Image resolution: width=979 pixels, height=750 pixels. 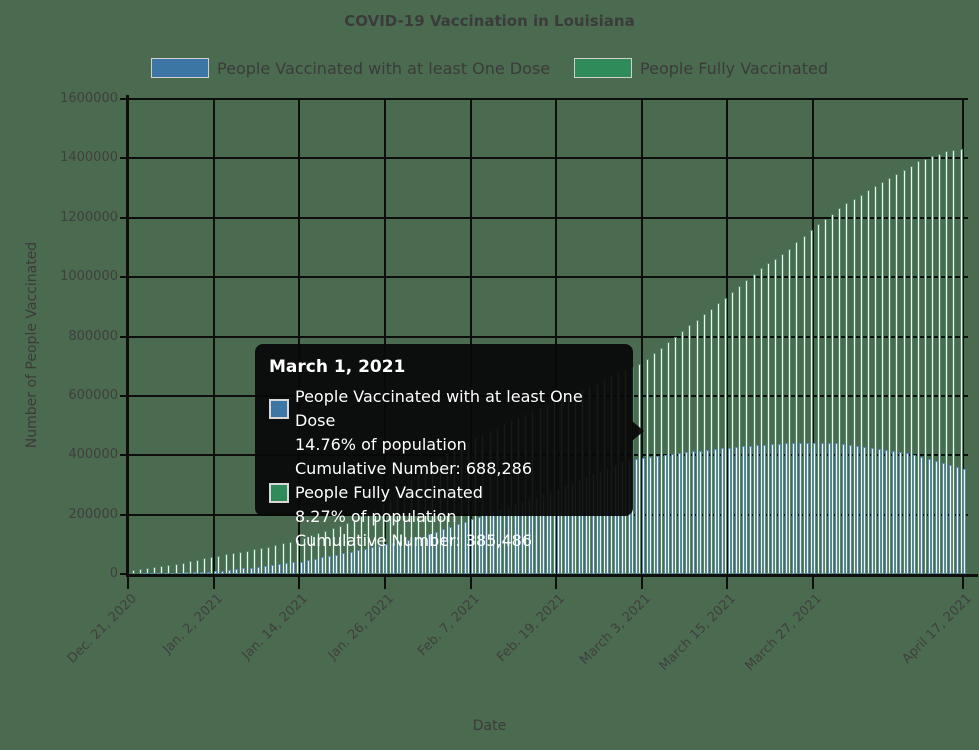 I want to click on legend-item-one-dose: People Vaccinated with at least One Dose, so click(x=350, y=68).